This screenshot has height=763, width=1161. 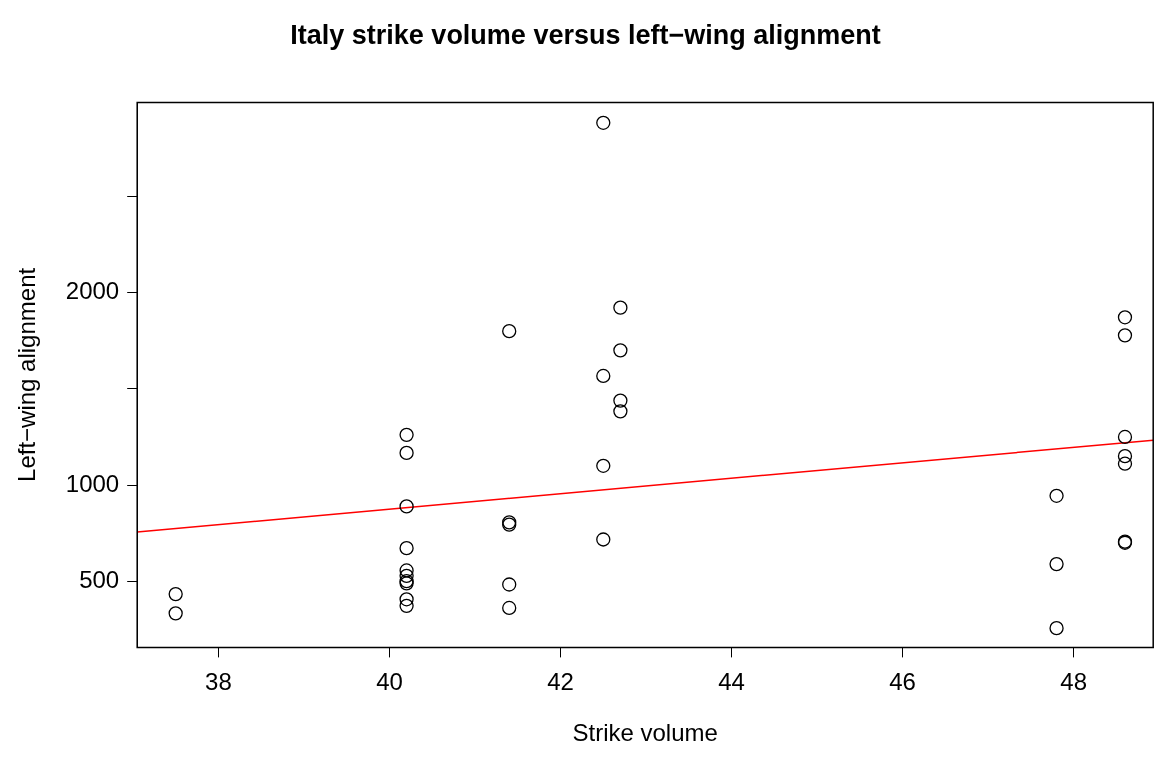 I want to click on x-tick-label: 40, so click(x=389, y=682).